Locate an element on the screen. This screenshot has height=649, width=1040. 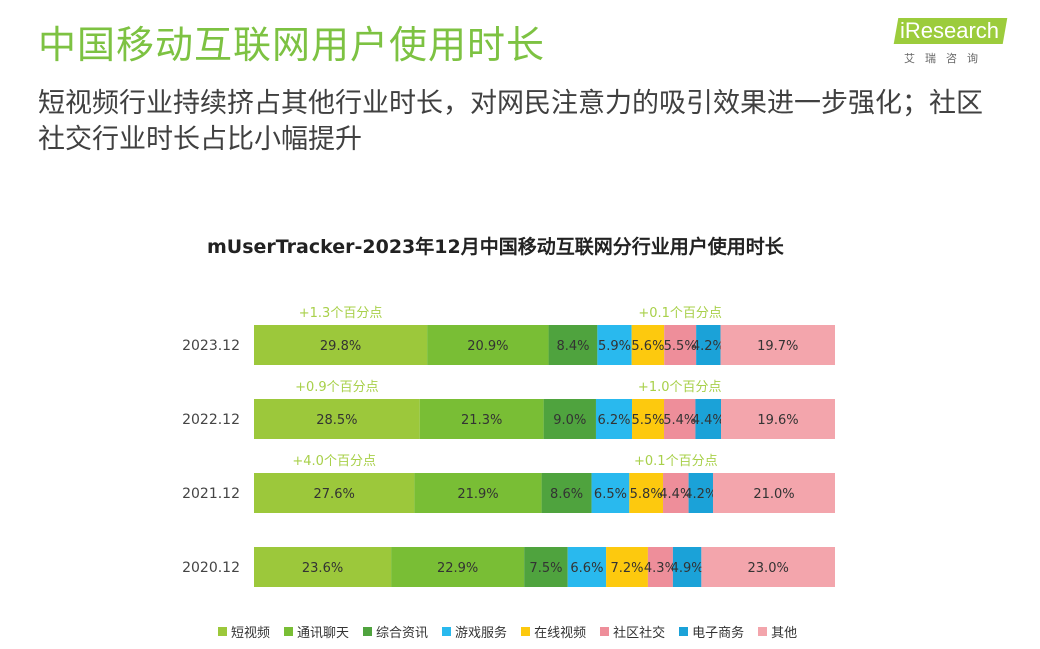
bar-value-label: 21.3% is located at coordinates (481, 420).